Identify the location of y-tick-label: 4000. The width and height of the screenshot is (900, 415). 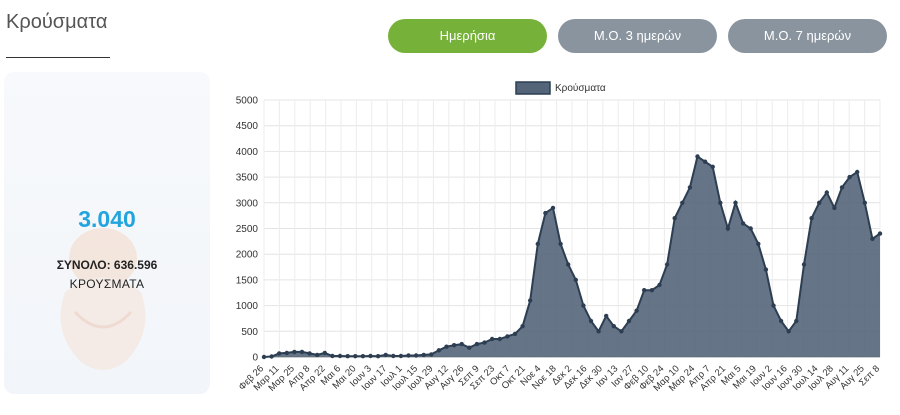
(247, 152).